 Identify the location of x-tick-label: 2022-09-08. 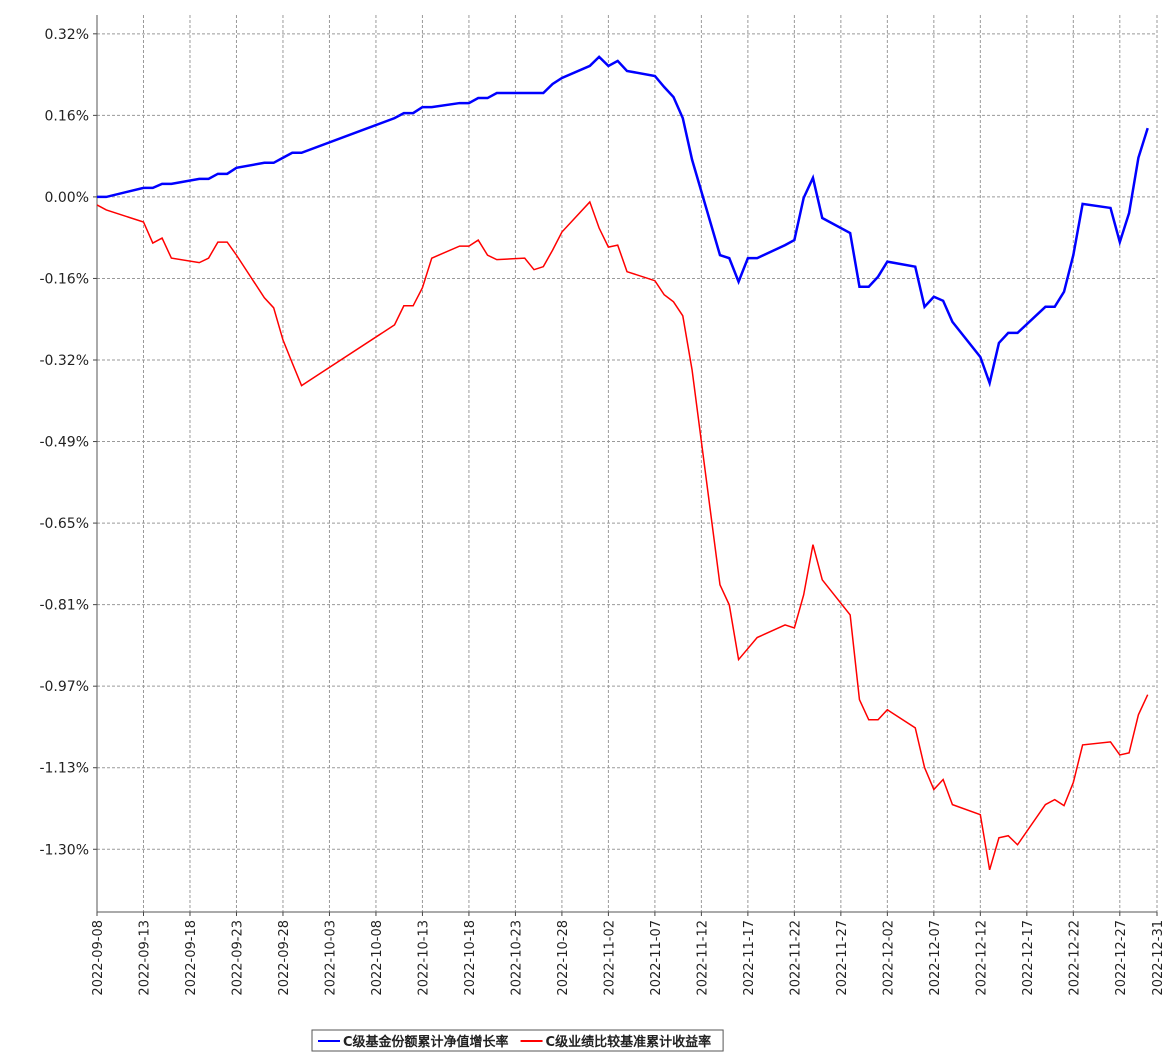
(98, 958).